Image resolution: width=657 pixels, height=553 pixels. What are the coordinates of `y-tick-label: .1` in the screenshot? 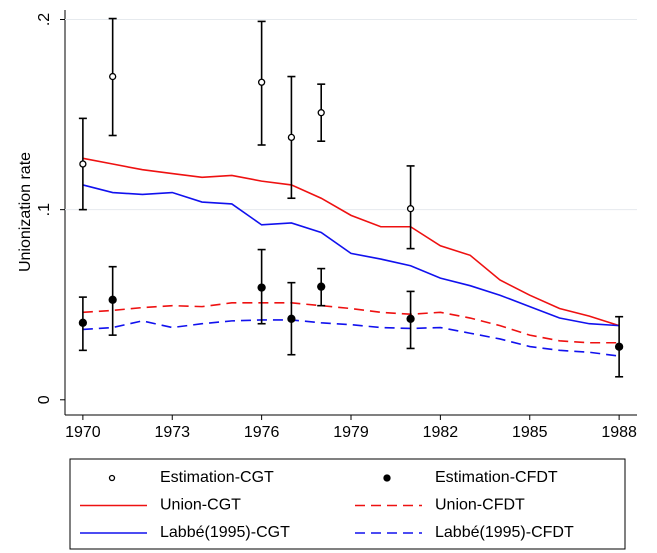 It's located at (44, 209).